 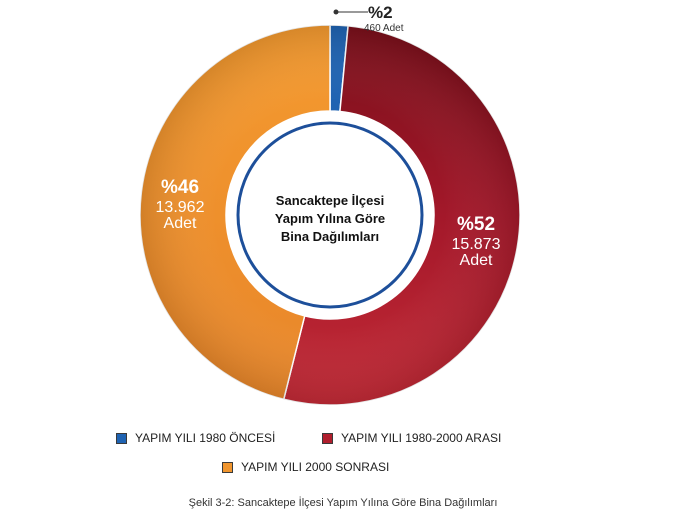 What do you see at coordinates (205, 438) in the screenshot?
I see `legend-label: YAPIM YILI 1980 ÖNCESİ` at bounding box center [205, 438].